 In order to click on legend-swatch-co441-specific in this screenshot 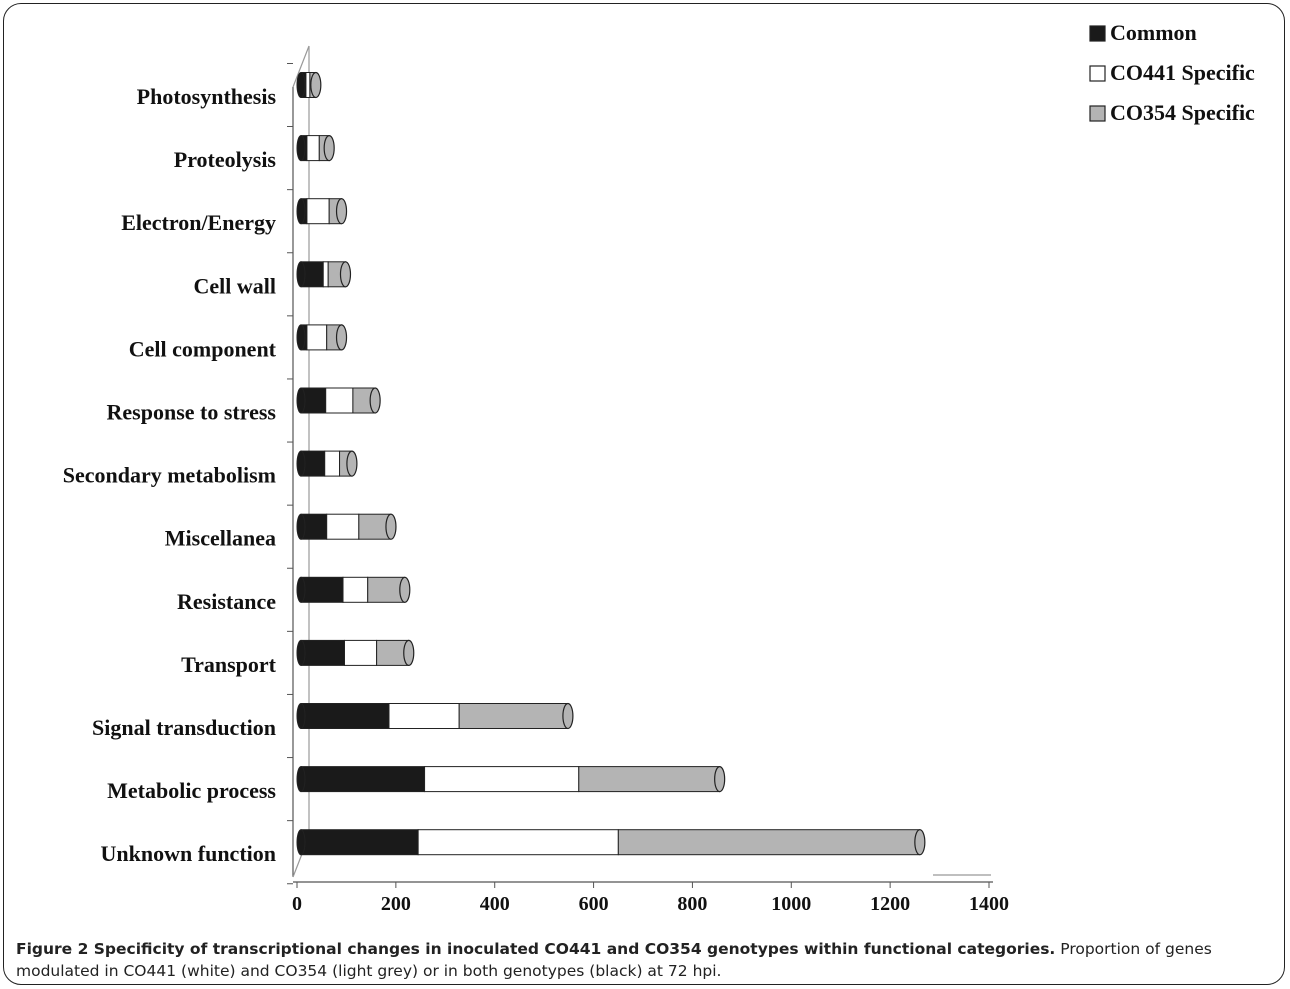, I will do `click(1097, 73)`.